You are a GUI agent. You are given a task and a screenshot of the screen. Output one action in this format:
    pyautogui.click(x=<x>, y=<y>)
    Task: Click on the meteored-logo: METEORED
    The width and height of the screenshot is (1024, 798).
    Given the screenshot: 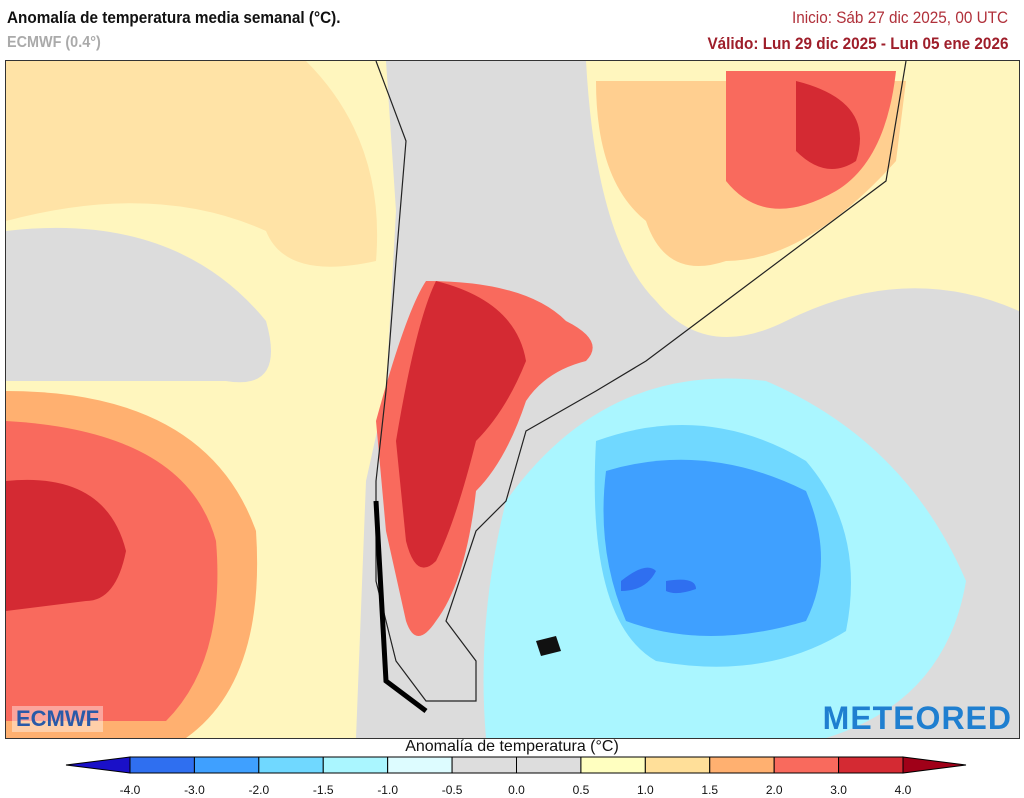 What is the action you would take?
    pyautogui.click(x=917, y=718)
    